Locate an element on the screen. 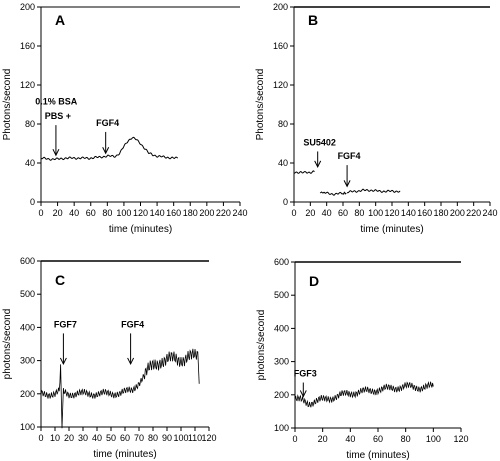 The image size is (500, 461). annotation-label: FGF3 is located at coordinates (305, 374).